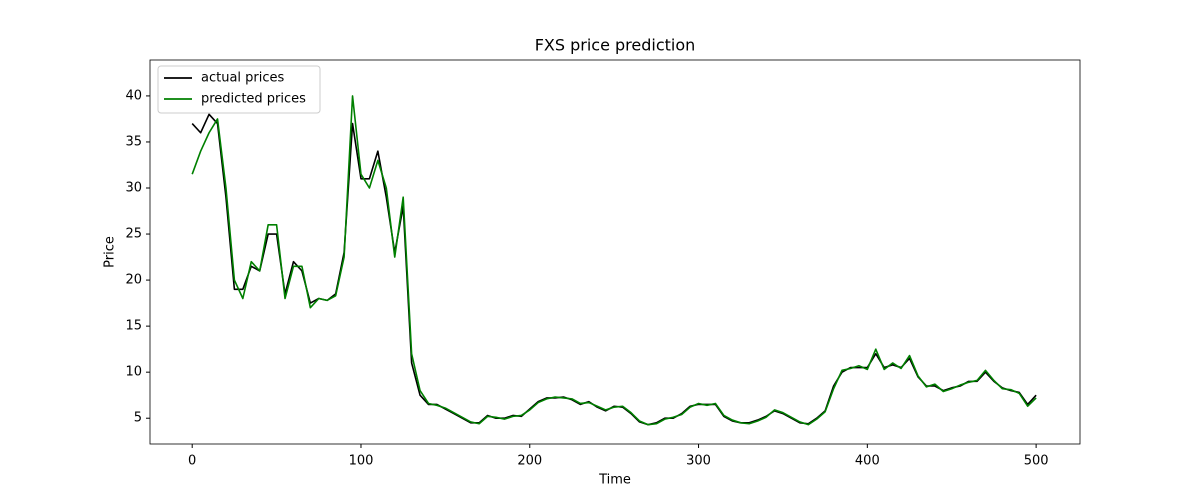 The image size is (1200, 500). Describe the element at coordinates (192, 461) in the screenshot. I see `x-tick-label: 0` at that location.